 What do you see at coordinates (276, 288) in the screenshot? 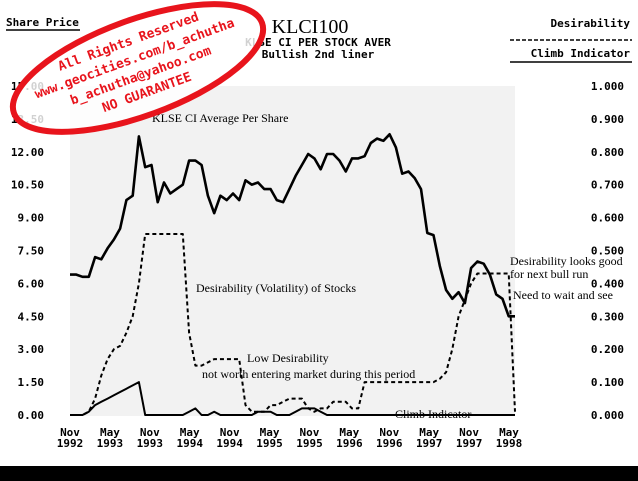
I see `annotation-desirability: Desirability (Volatility) of Stocks` at bounding box center [276, 288].